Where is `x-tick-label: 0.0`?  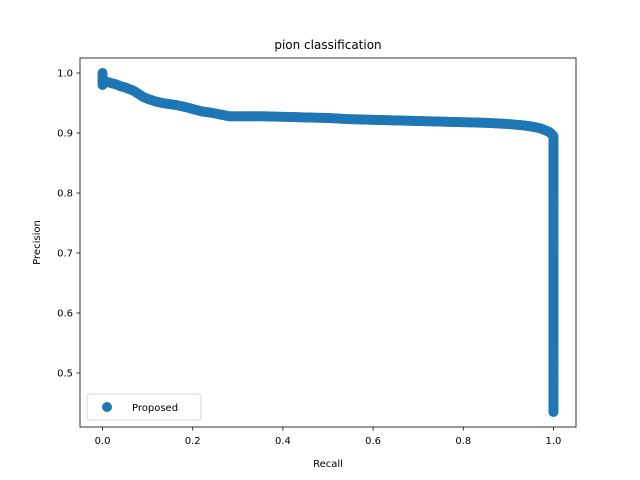
x-tick-label: 0.0 is located at coordinates (103, 441).